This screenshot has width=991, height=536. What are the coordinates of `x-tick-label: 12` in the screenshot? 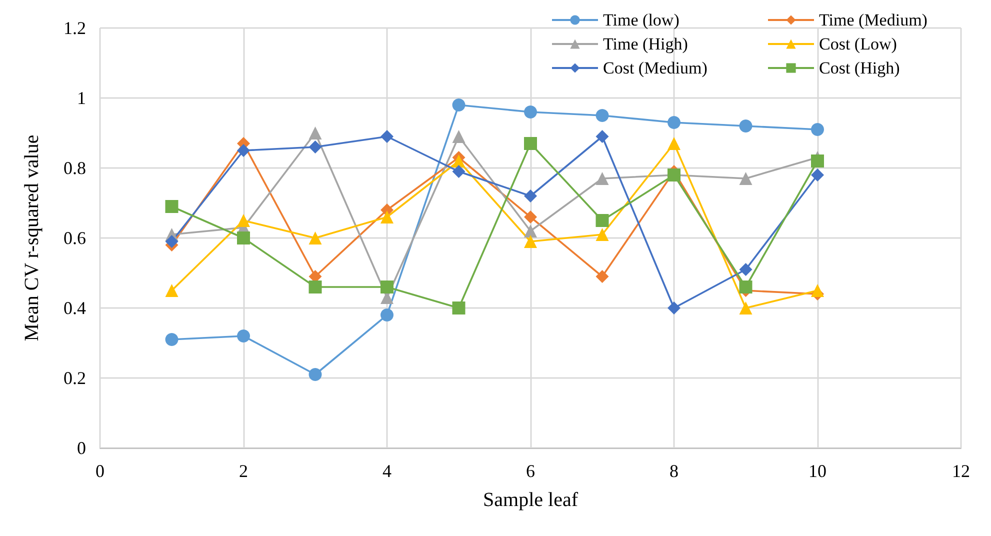 It's located at (961, 471).